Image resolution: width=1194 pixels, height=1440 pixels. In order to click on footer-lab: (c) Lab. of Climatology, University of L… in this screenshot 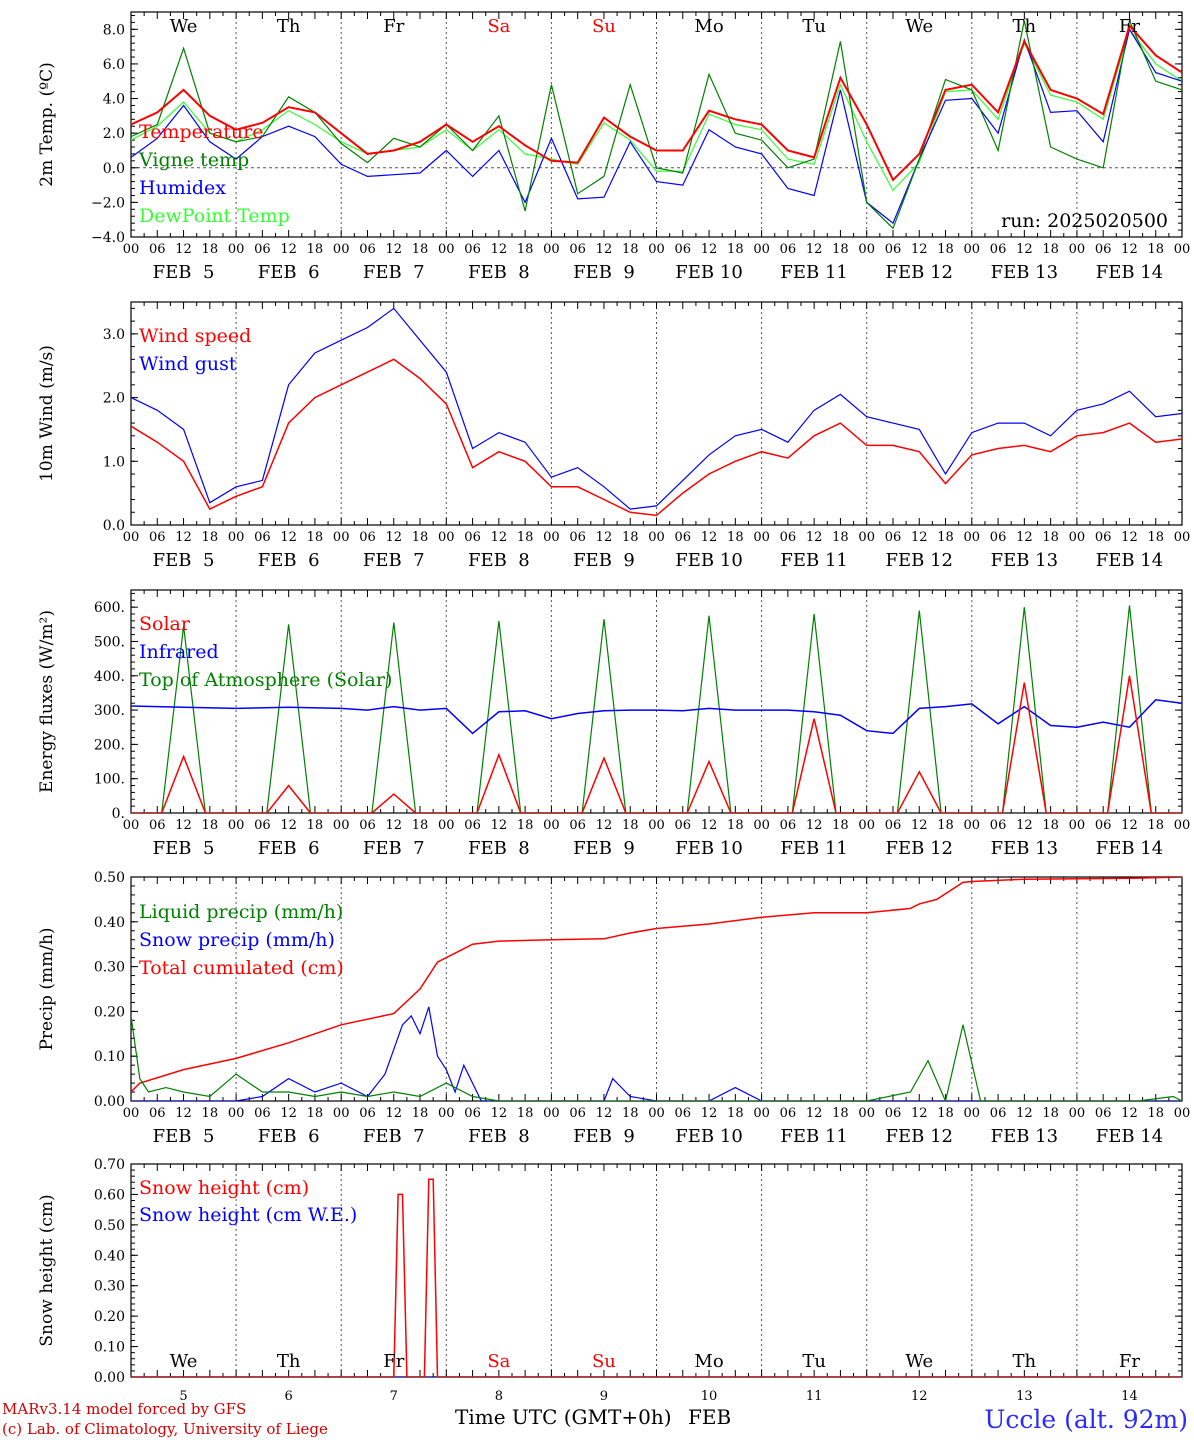, I will do `click(165, 1429)`.